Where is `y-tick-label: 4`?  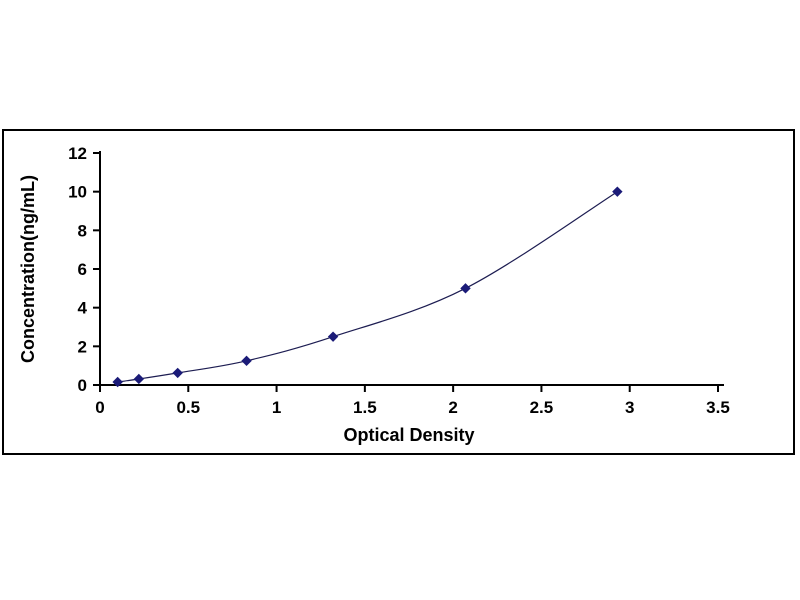 y-tick-label: 4 is located at coordinates (83, 308).